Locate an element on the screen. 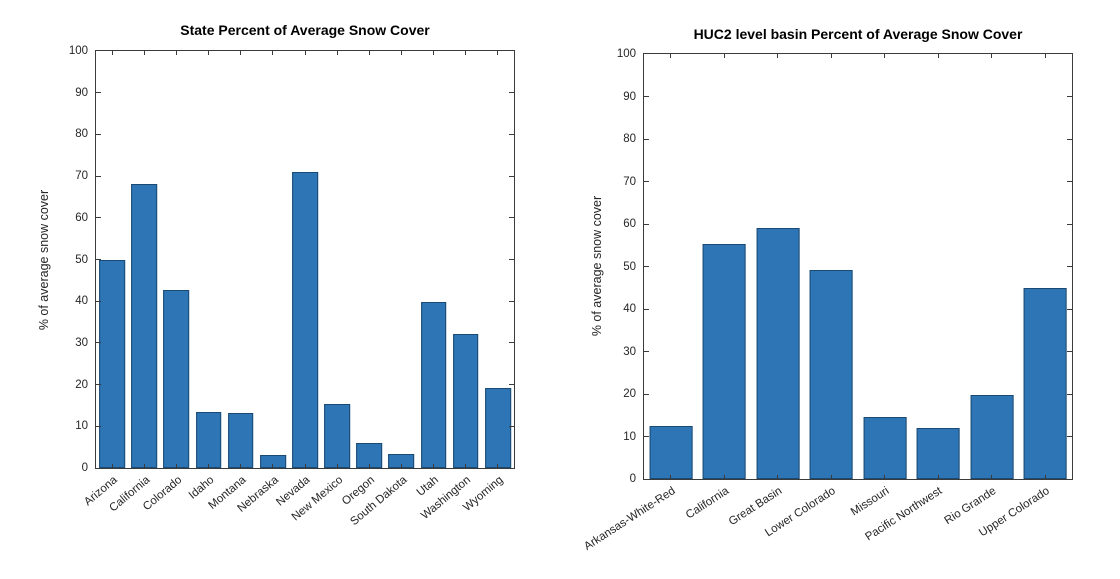  bar-great-basin is located at coordinates (778, 353).